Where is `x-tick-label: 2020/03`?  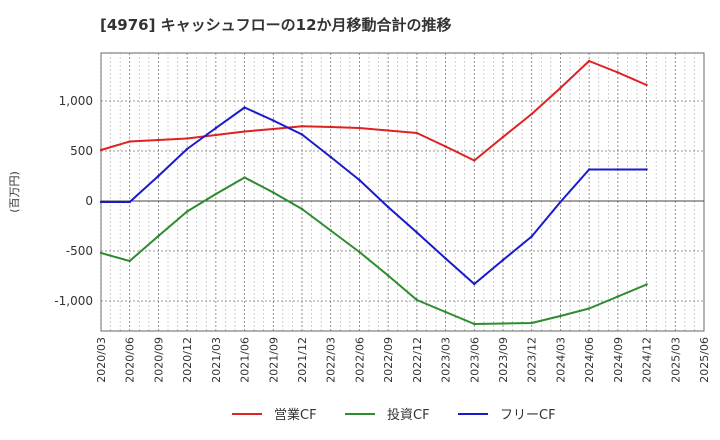 x-tick-label: 2020/03 is located at coordinates (101, 360).